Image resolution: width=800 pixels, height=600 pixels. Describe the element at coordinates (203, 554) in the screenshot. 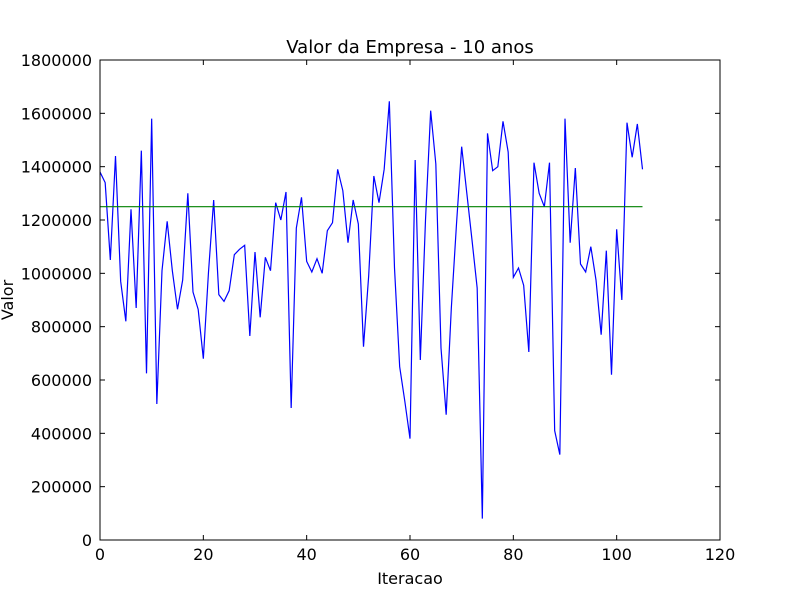

I see `x-tick-label: 20` at that location.